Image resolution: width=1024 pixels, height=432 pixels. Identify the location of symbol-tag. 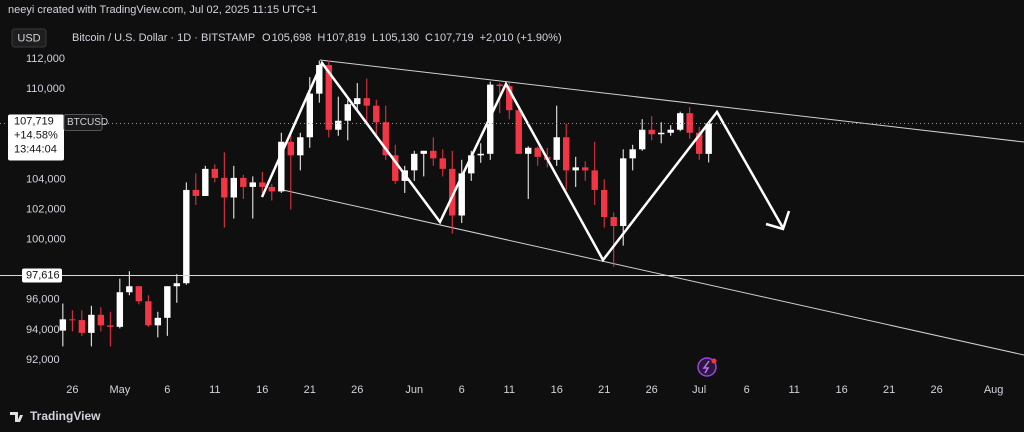
(83, 122).